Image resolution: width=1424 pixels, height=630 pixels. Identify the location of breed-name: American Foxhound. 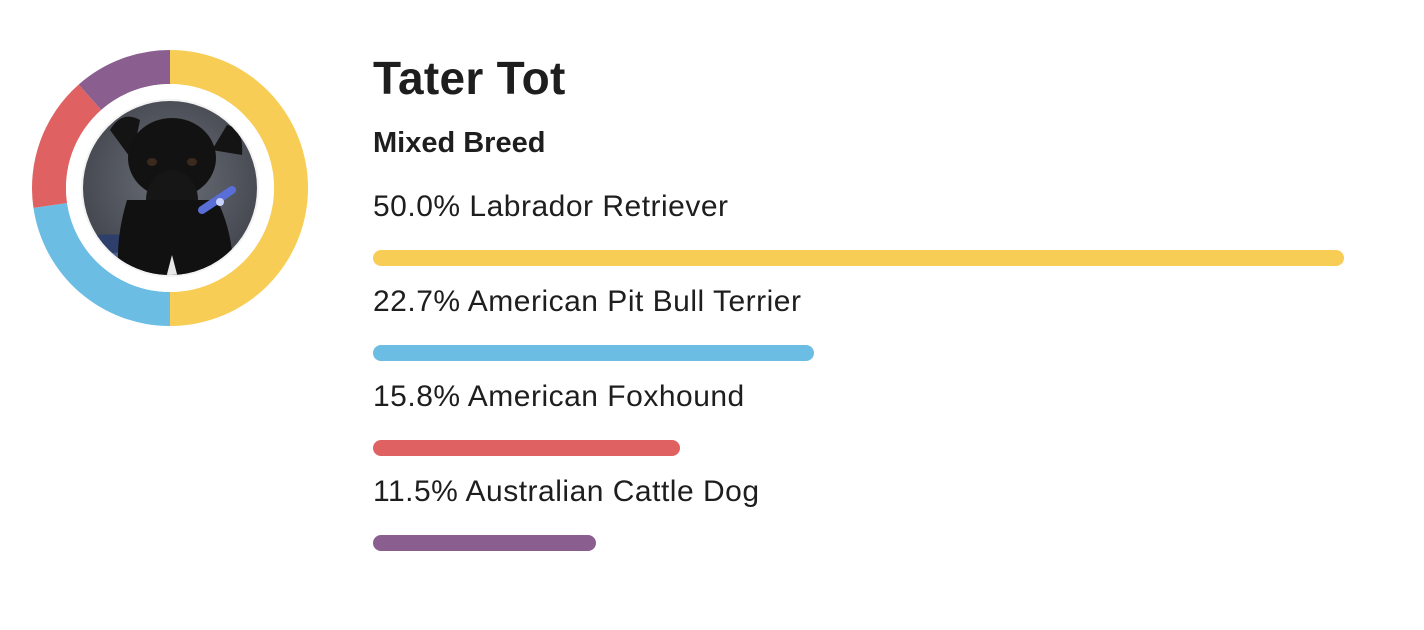
(606, 396).